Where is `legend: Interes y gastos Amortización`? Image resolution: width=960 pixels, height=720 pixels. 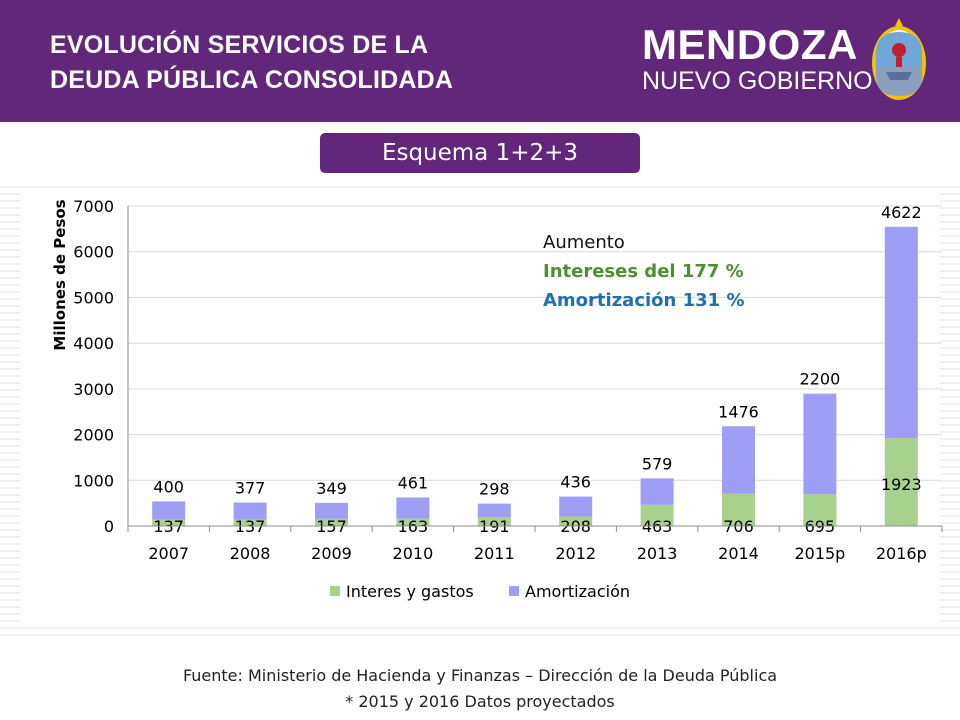
legend: Interes y gastos Amortización is located at coordinates (480, 591).